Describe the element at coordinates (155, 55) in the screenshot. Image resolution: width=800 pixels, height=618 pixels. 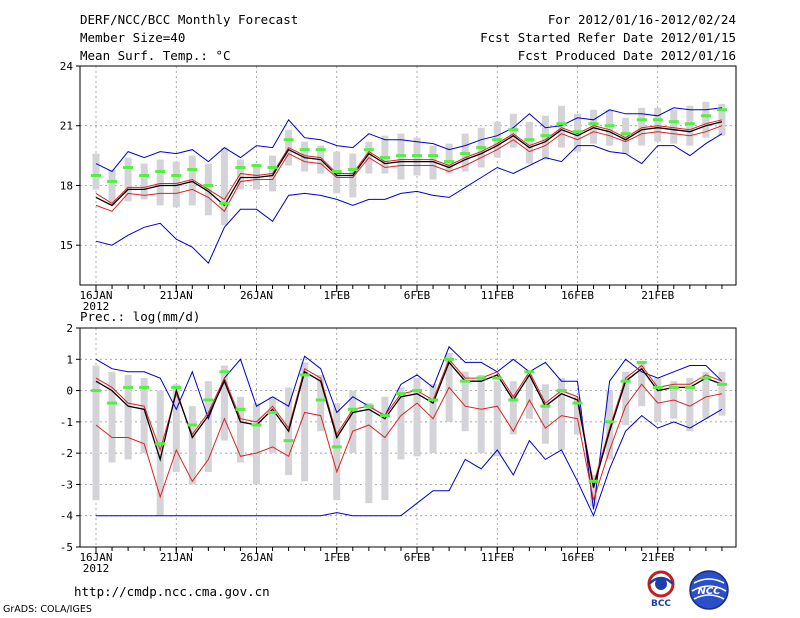
I see `variable-label: Mean Surf. Temp.: °C` at that location.